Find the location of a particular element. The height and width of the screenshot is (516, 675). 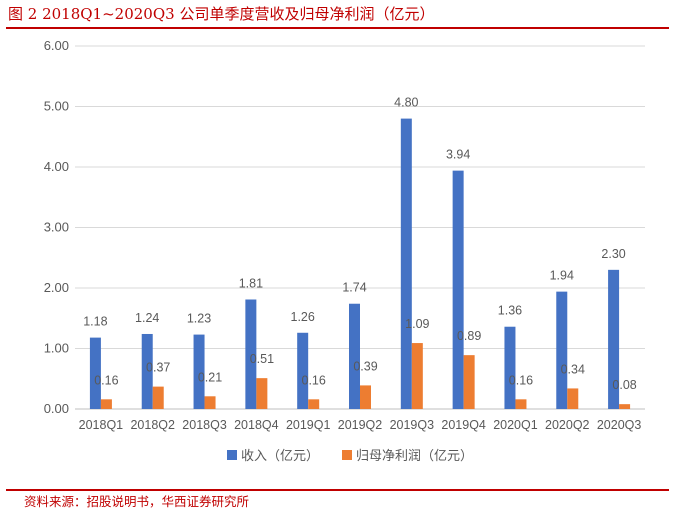

revenue-data-label: 4.80 is located at coordinates (406, 103).